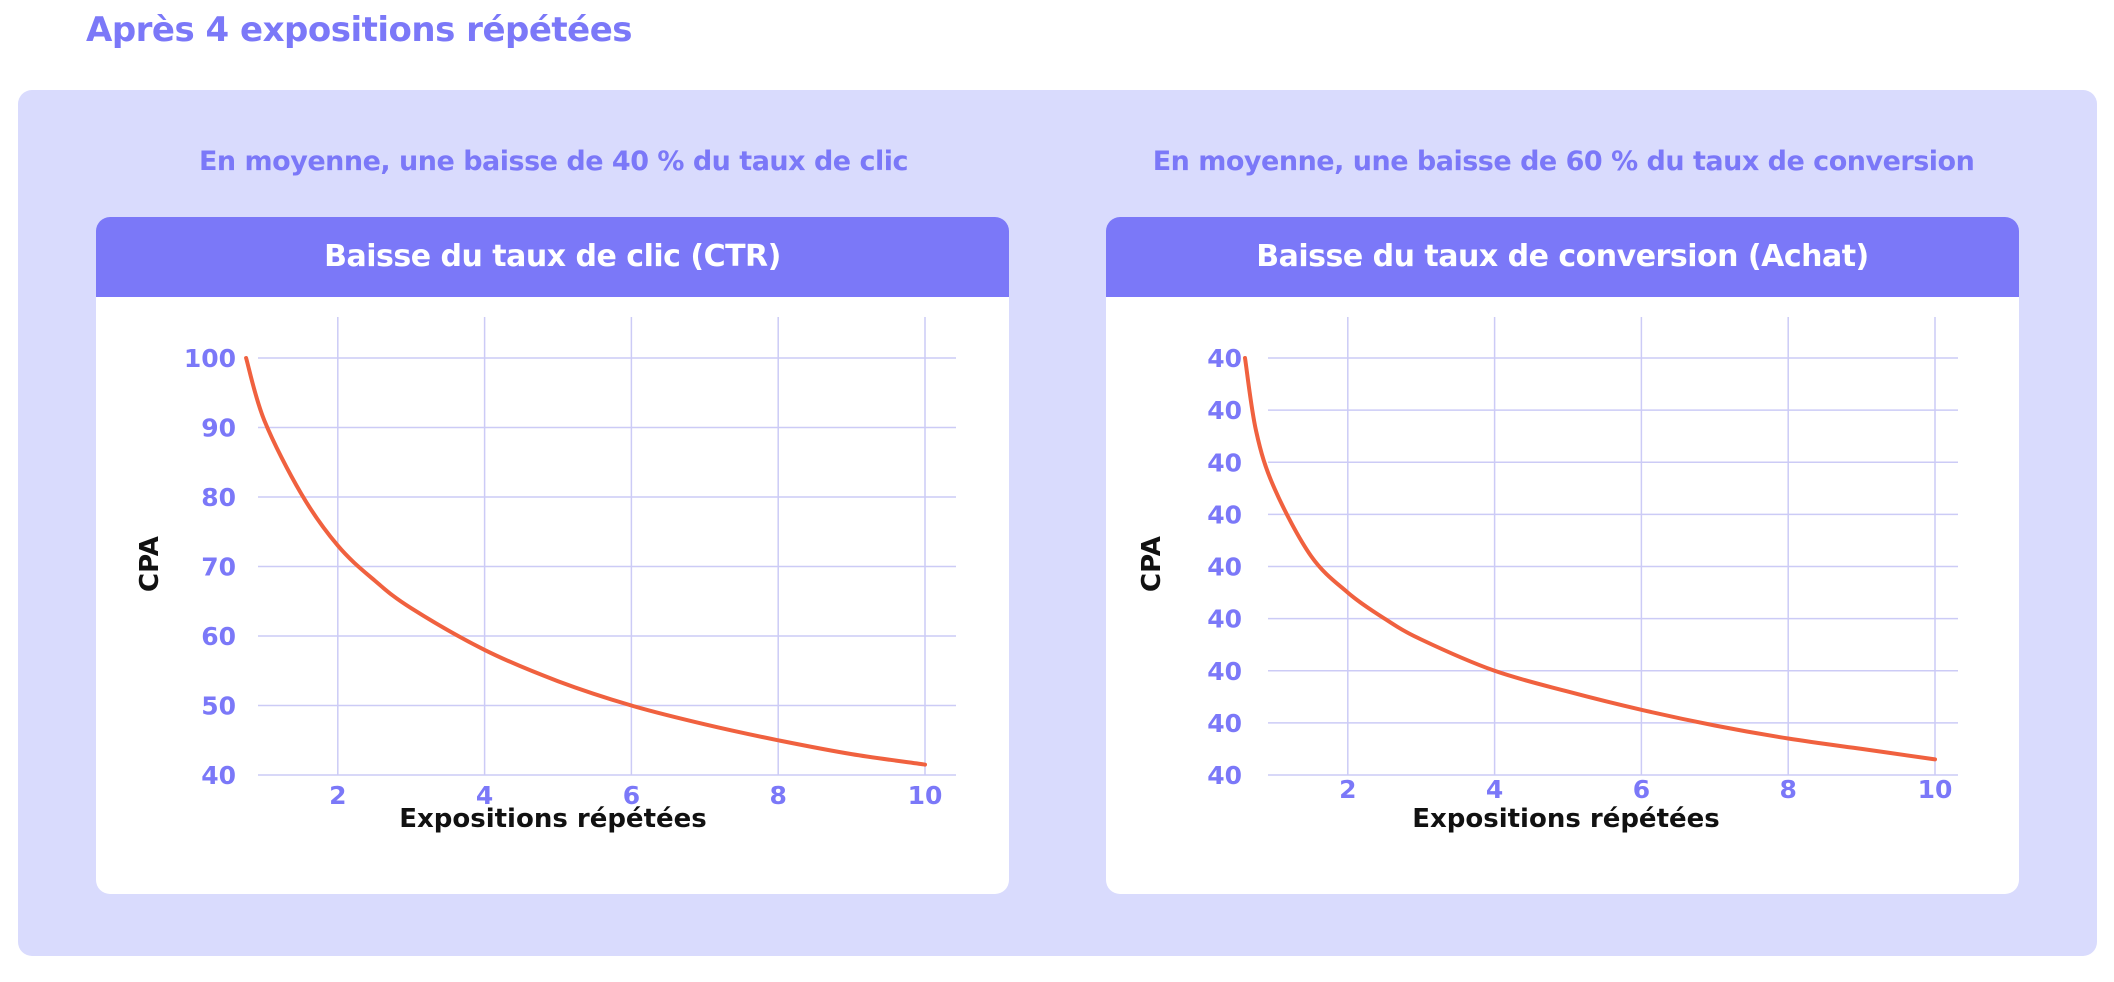  Describe the element at coordinates (359, 30) in the screenshot. I see `page-title: Après 4 expositions répétées` at that location.